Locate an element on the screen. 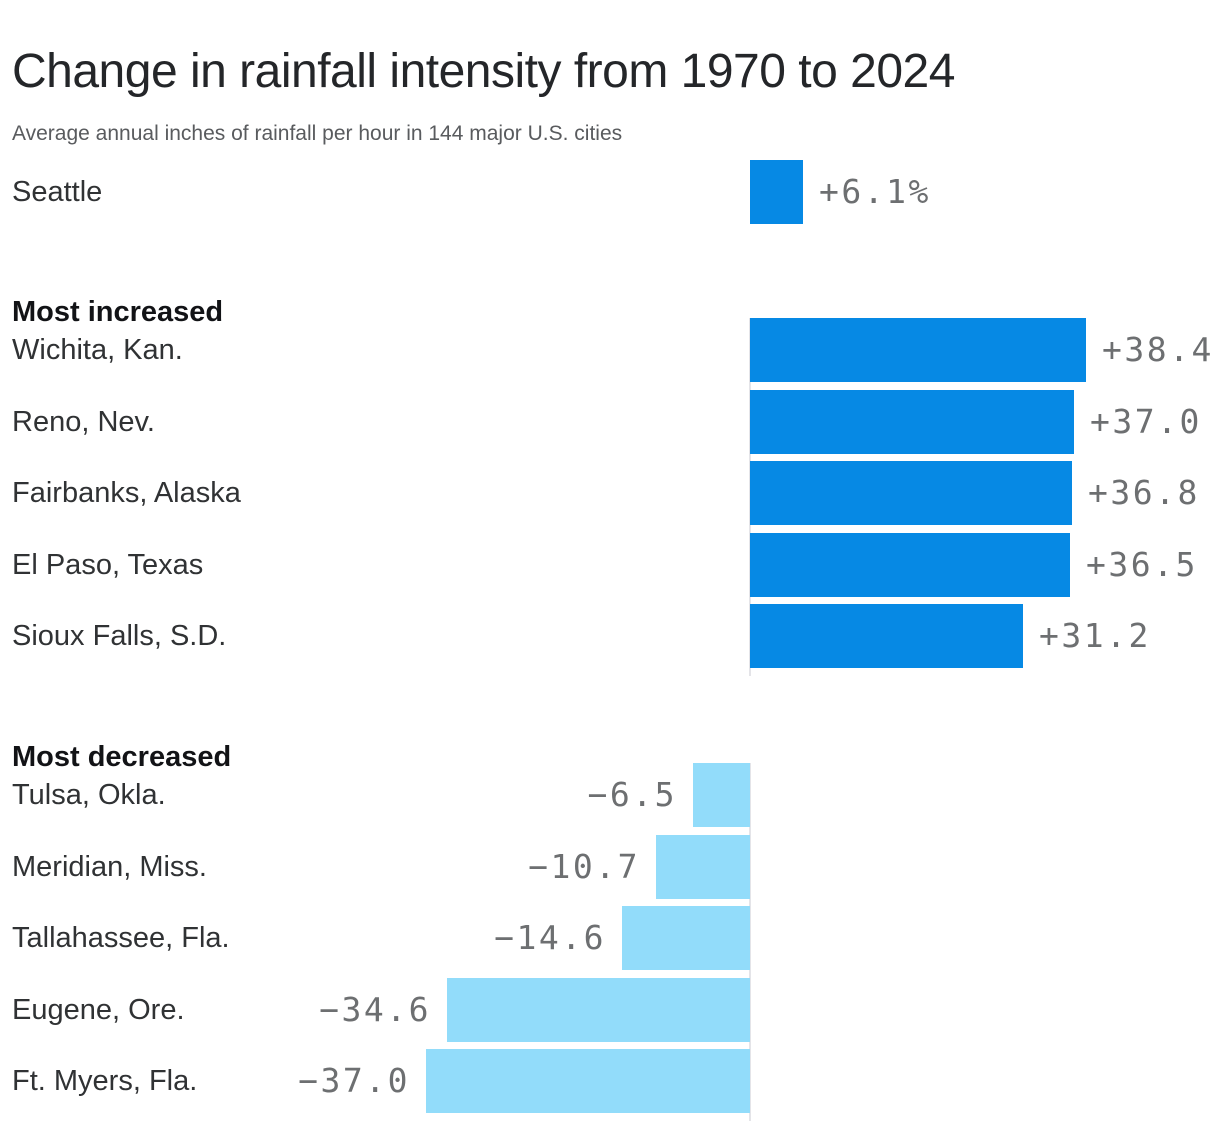 Image resolution: width=1220 pixels, height=1126 pixels. chart-row: Eugene, Ore. −34.6 is located at coordinates (610, 1013).